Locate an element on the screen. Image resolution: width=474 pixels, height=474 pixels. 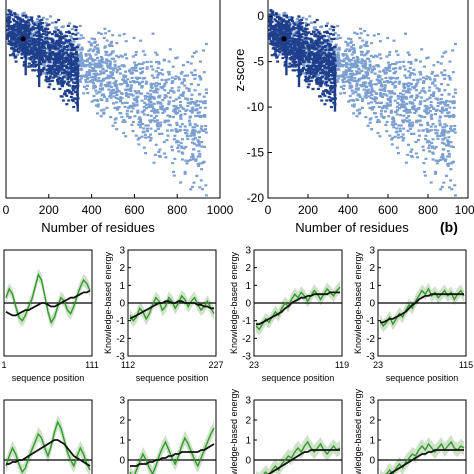
x-tick-label: 200 is located at coordinates (49, 210).